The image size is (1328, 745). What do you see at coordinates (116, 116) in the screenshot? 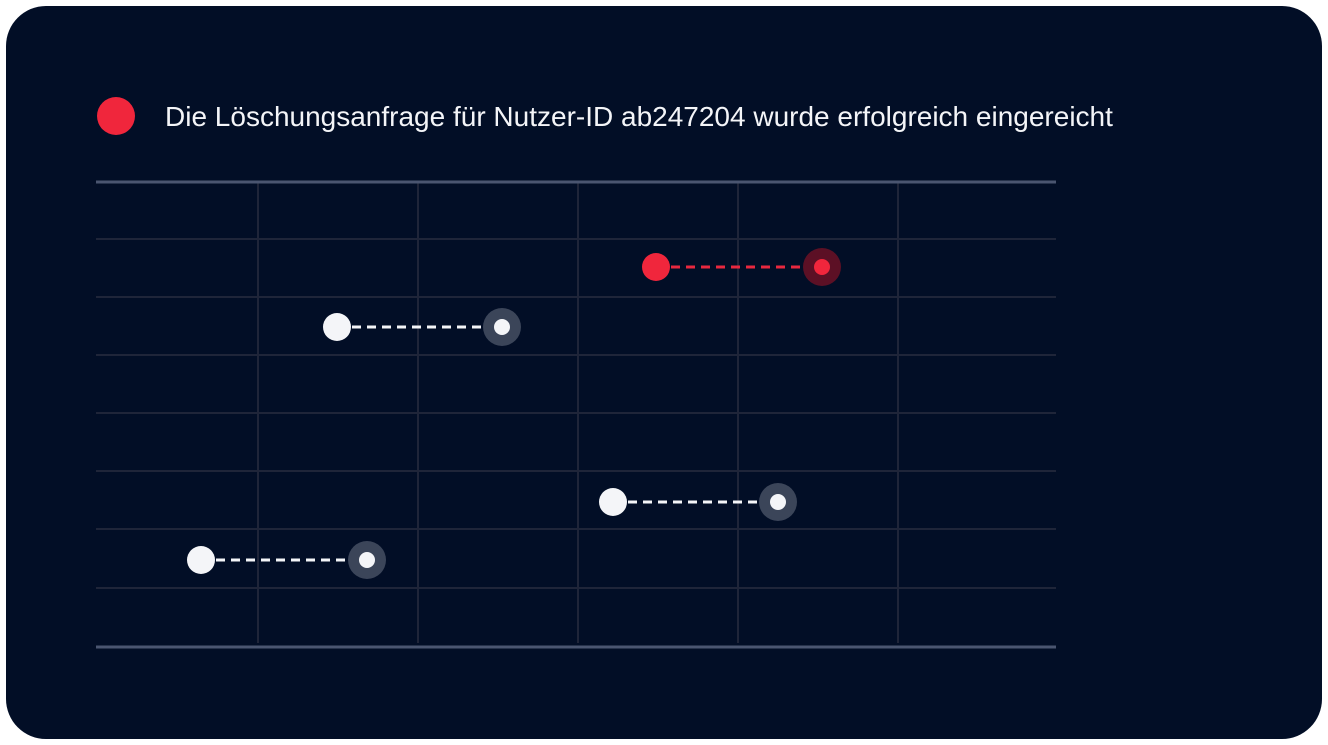
I see `status-dot` at bounding box center [116, 116].